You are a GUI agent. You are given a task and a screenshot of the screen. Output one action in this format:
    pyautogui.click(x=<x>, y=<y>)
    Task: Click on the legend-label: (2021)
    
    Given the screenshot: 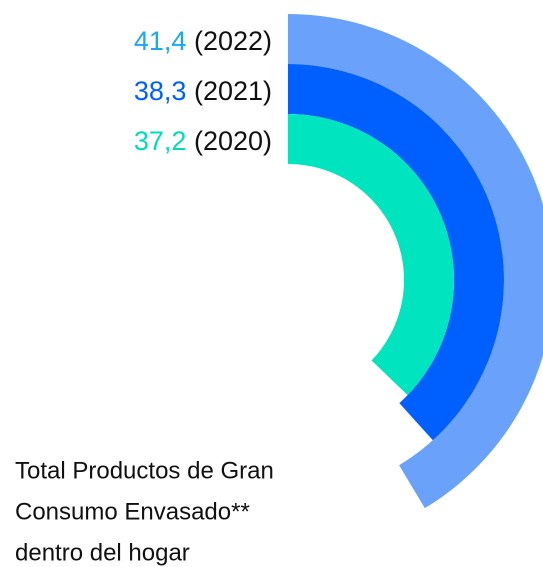 What is the action you would take?
    pyautogui.click(x=233, y=91)
    